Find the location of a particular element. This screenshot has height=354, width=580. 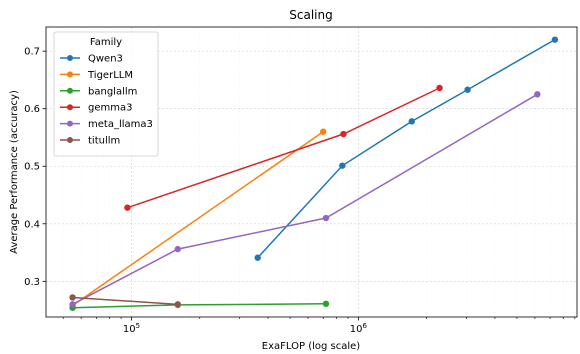

legend-item-meta-llama3: meta_llama3 is located at coordinates (106, 124).